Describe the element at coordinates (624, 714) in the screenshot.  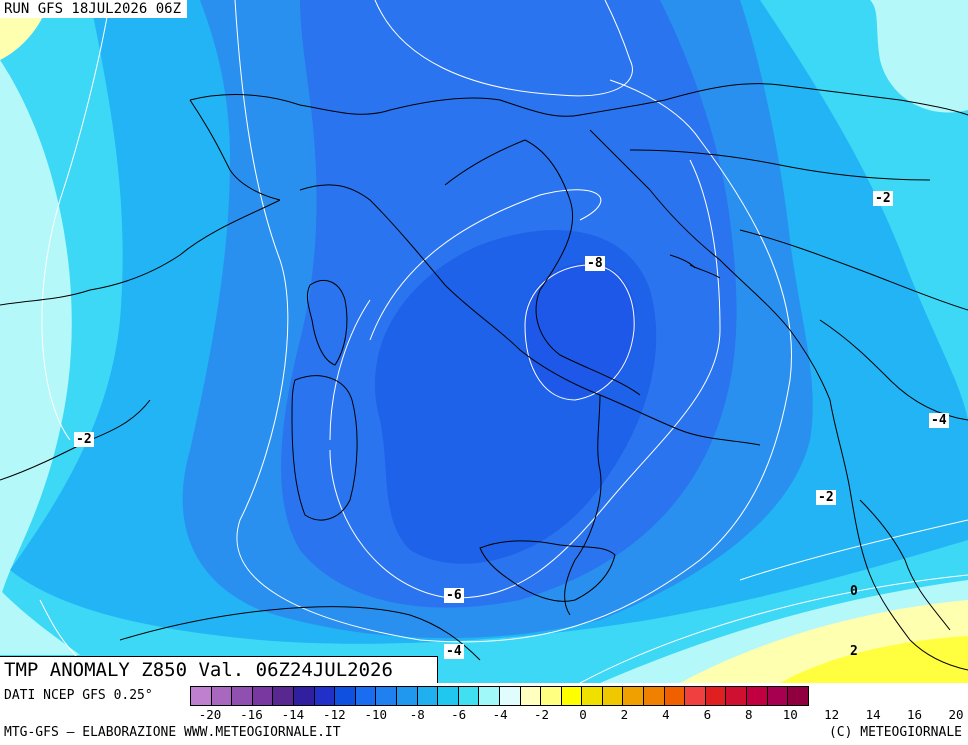
I see `color-scale-tick-label: 2` at that location.